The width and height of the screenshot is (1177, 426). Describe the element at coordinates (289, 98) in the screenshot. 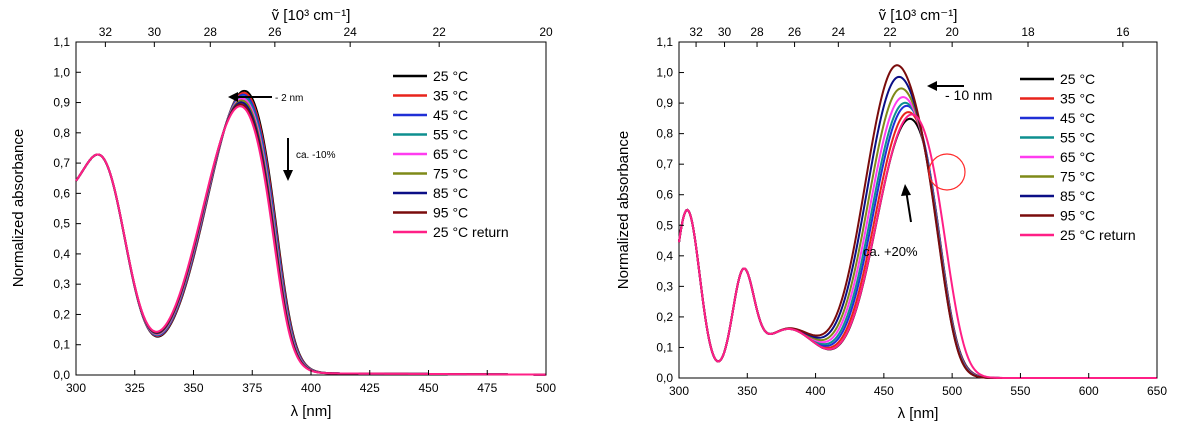

I see `shift-annotation-left: - 2 nm` at that location.